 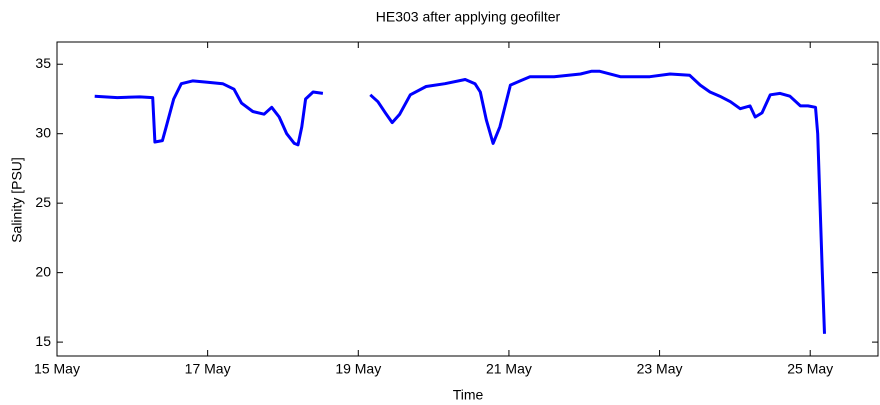 I want to click on x-tick-label: 21 May, so click(x=509, y=369).